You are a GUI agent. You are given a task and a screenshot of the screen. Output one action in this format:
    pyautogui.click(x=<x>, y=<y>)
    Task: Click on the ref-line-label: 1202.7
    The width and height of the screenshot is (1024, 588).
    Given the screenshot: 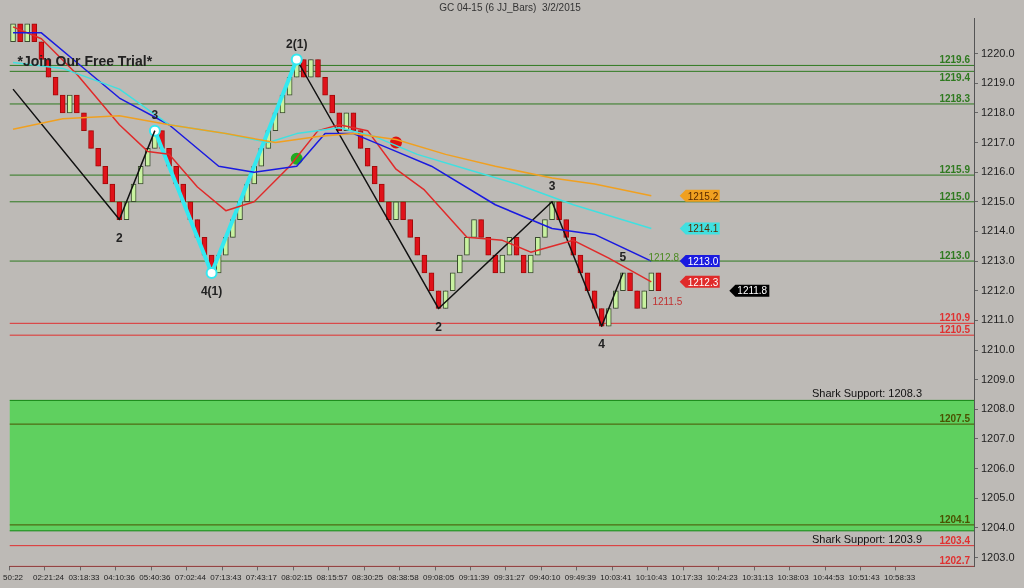 What is the action you would take?
    pyautogui.click(x=955, y=561)
    